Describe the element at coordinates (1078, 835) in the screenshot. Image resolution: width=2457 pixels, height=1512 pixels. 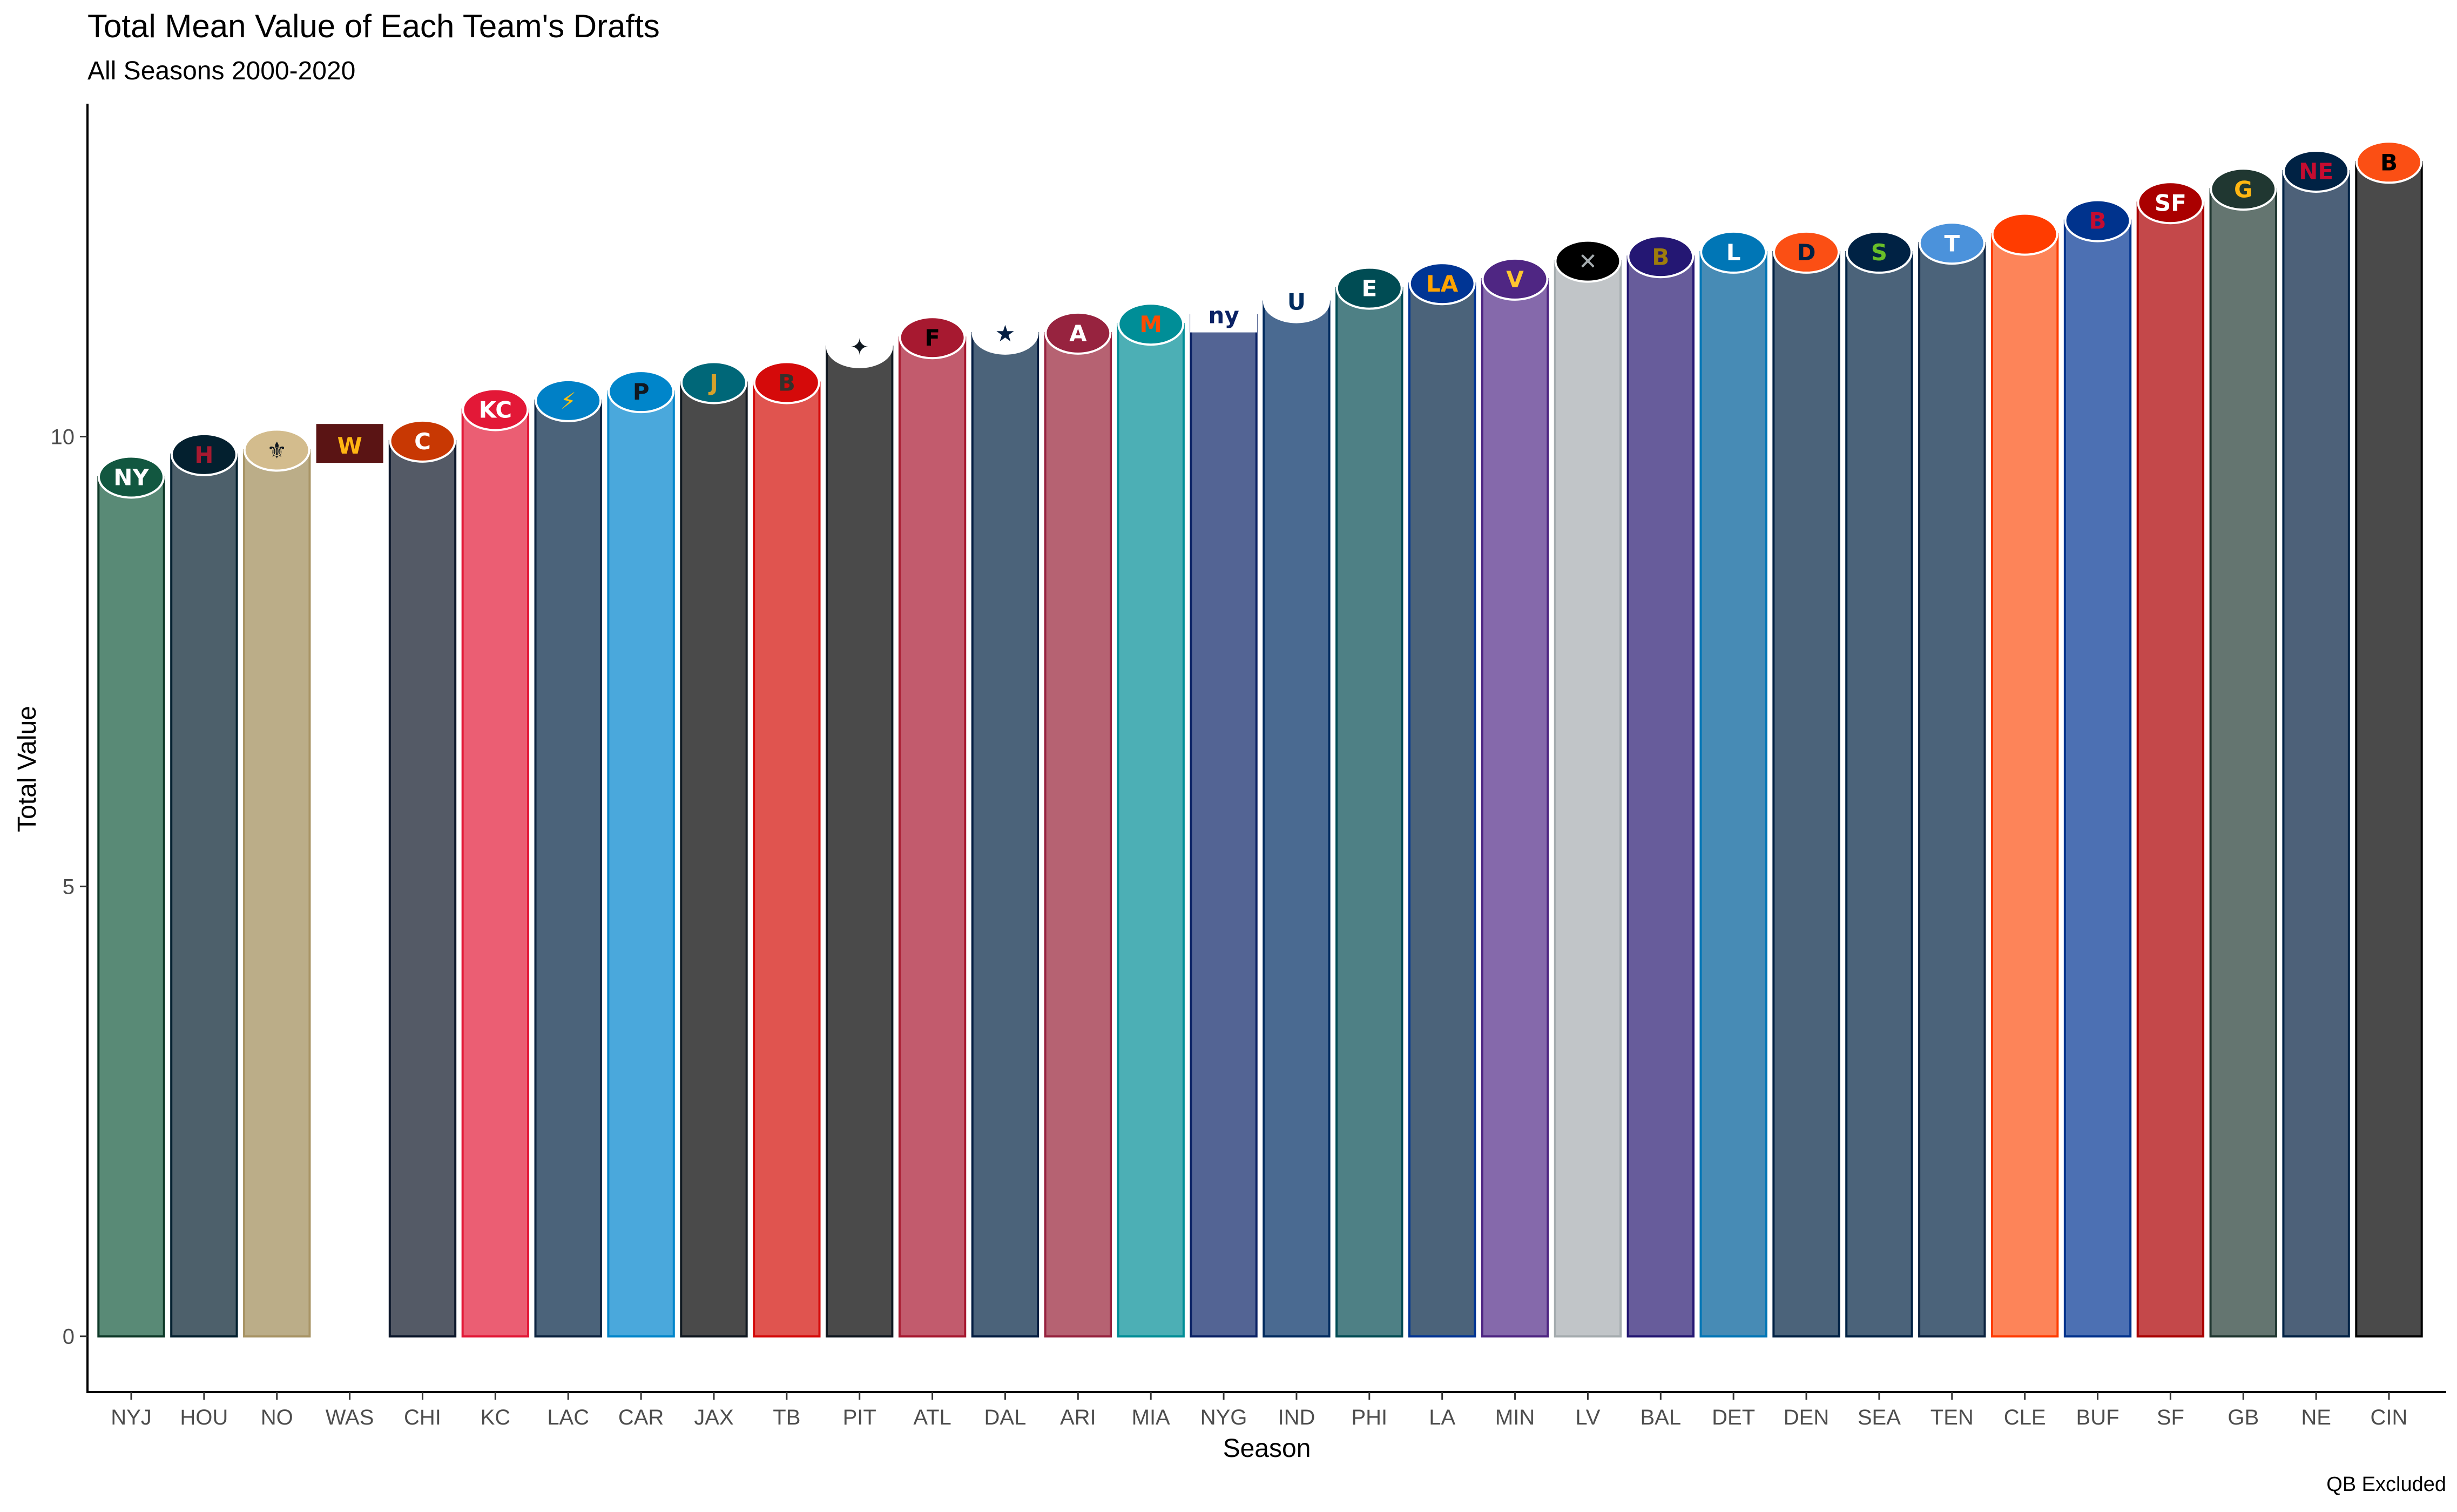
I see `bar-ari` at that location.